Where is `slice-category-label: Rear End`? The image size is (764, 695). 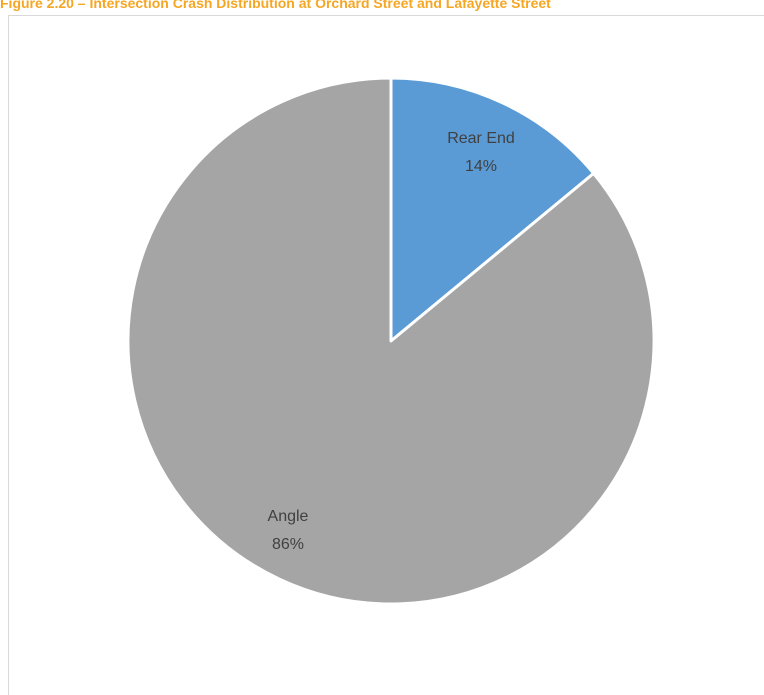
slice-category-label: Rear End is located at coordinates (481, 138).